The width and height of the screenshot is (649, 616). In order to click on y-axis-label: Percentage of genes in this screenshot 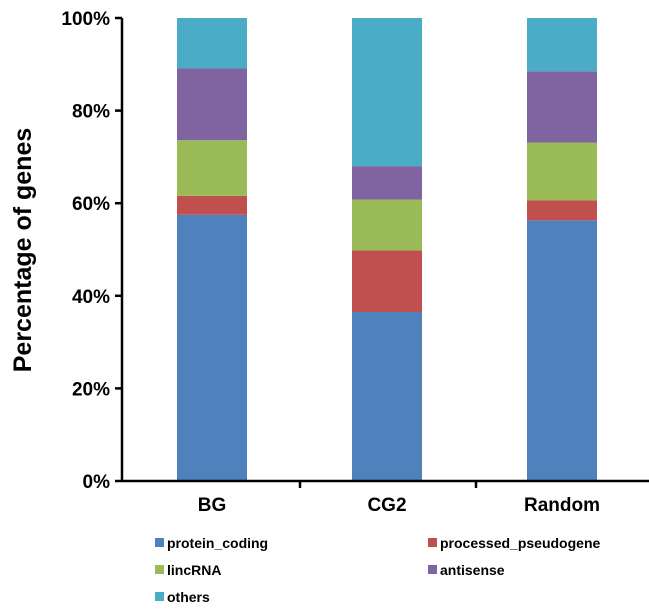, I will do `click(23, 250)`.